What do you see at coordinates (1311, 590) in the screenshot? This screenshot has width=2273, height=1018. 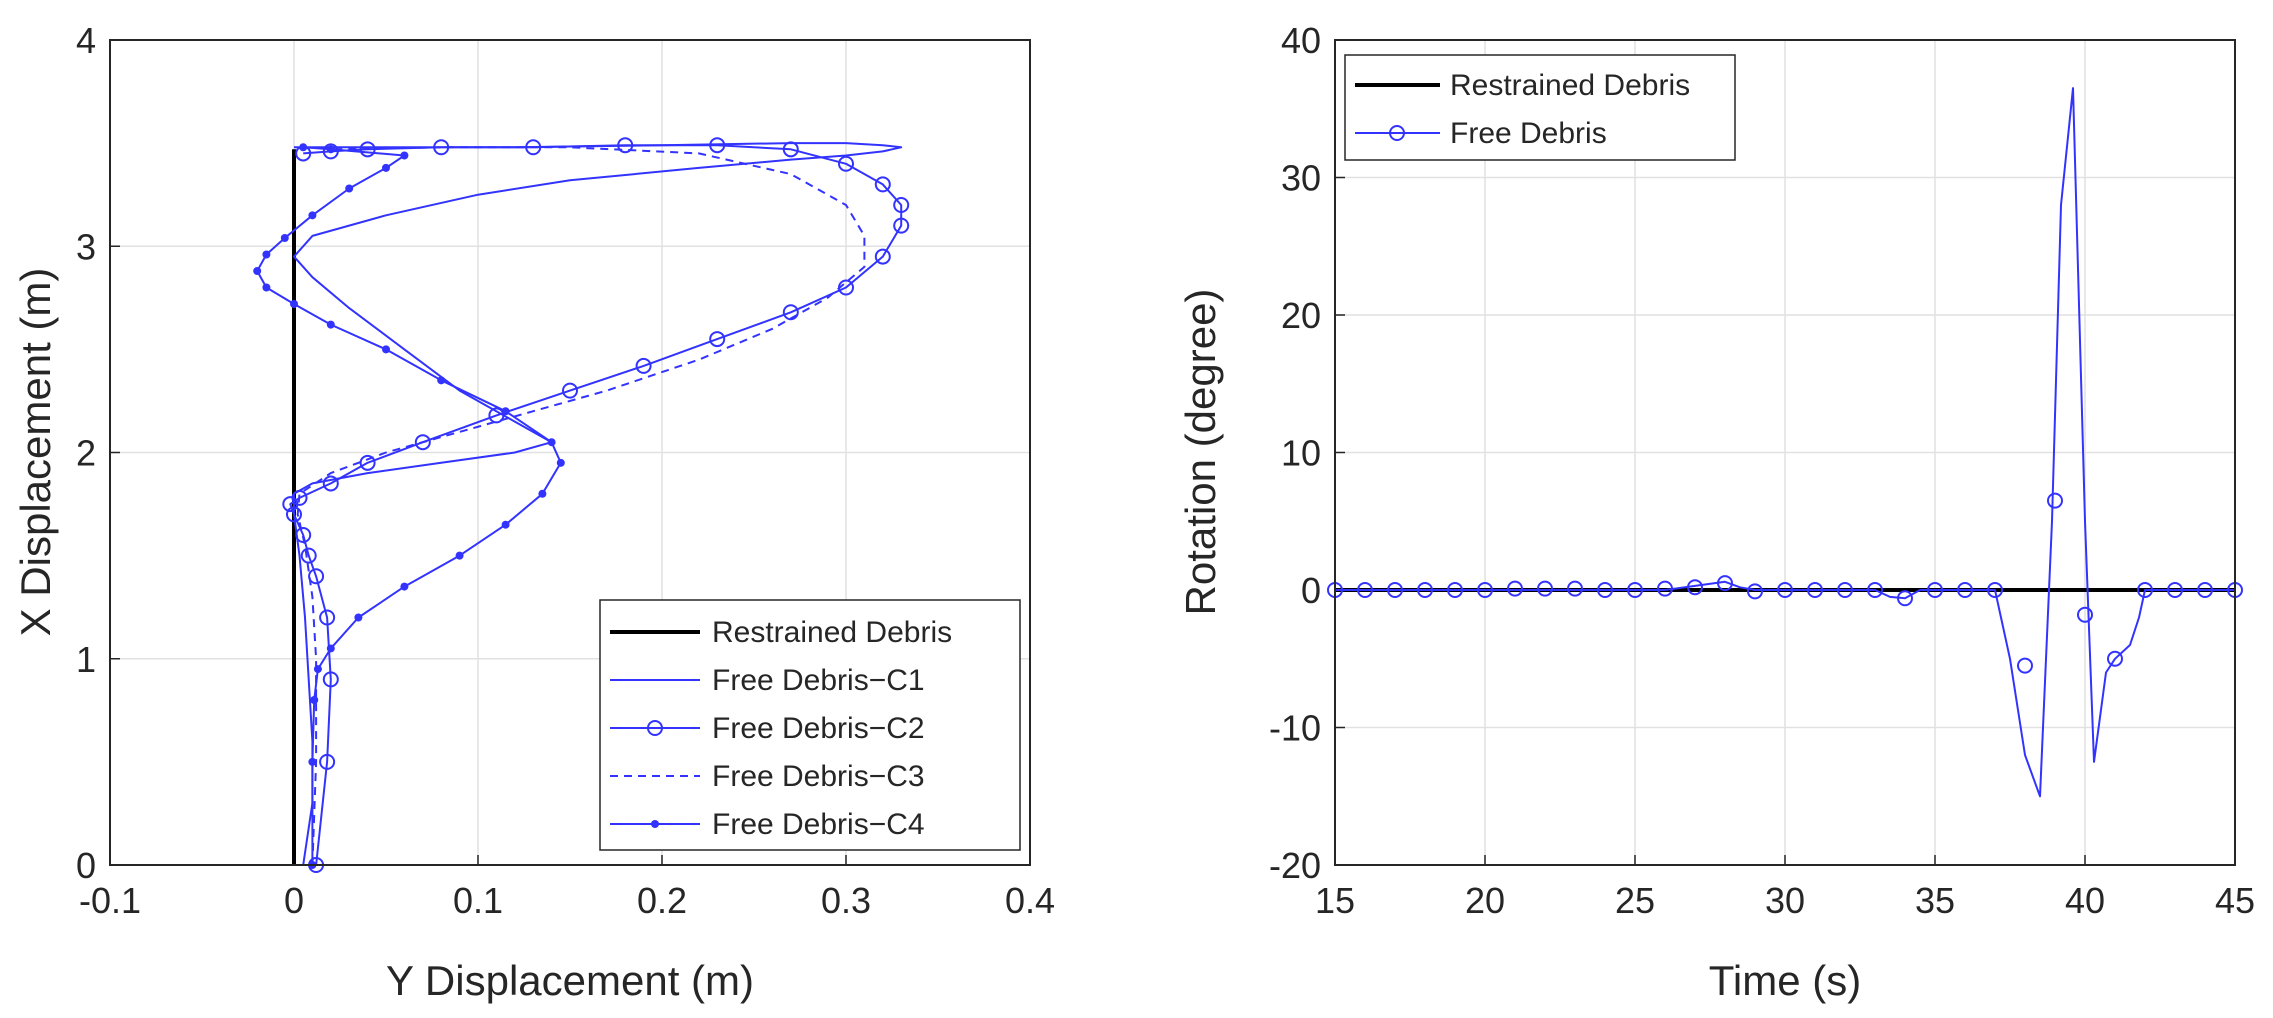 I see `right-y-tick-label: 0` at bounding box center [1311, 590].